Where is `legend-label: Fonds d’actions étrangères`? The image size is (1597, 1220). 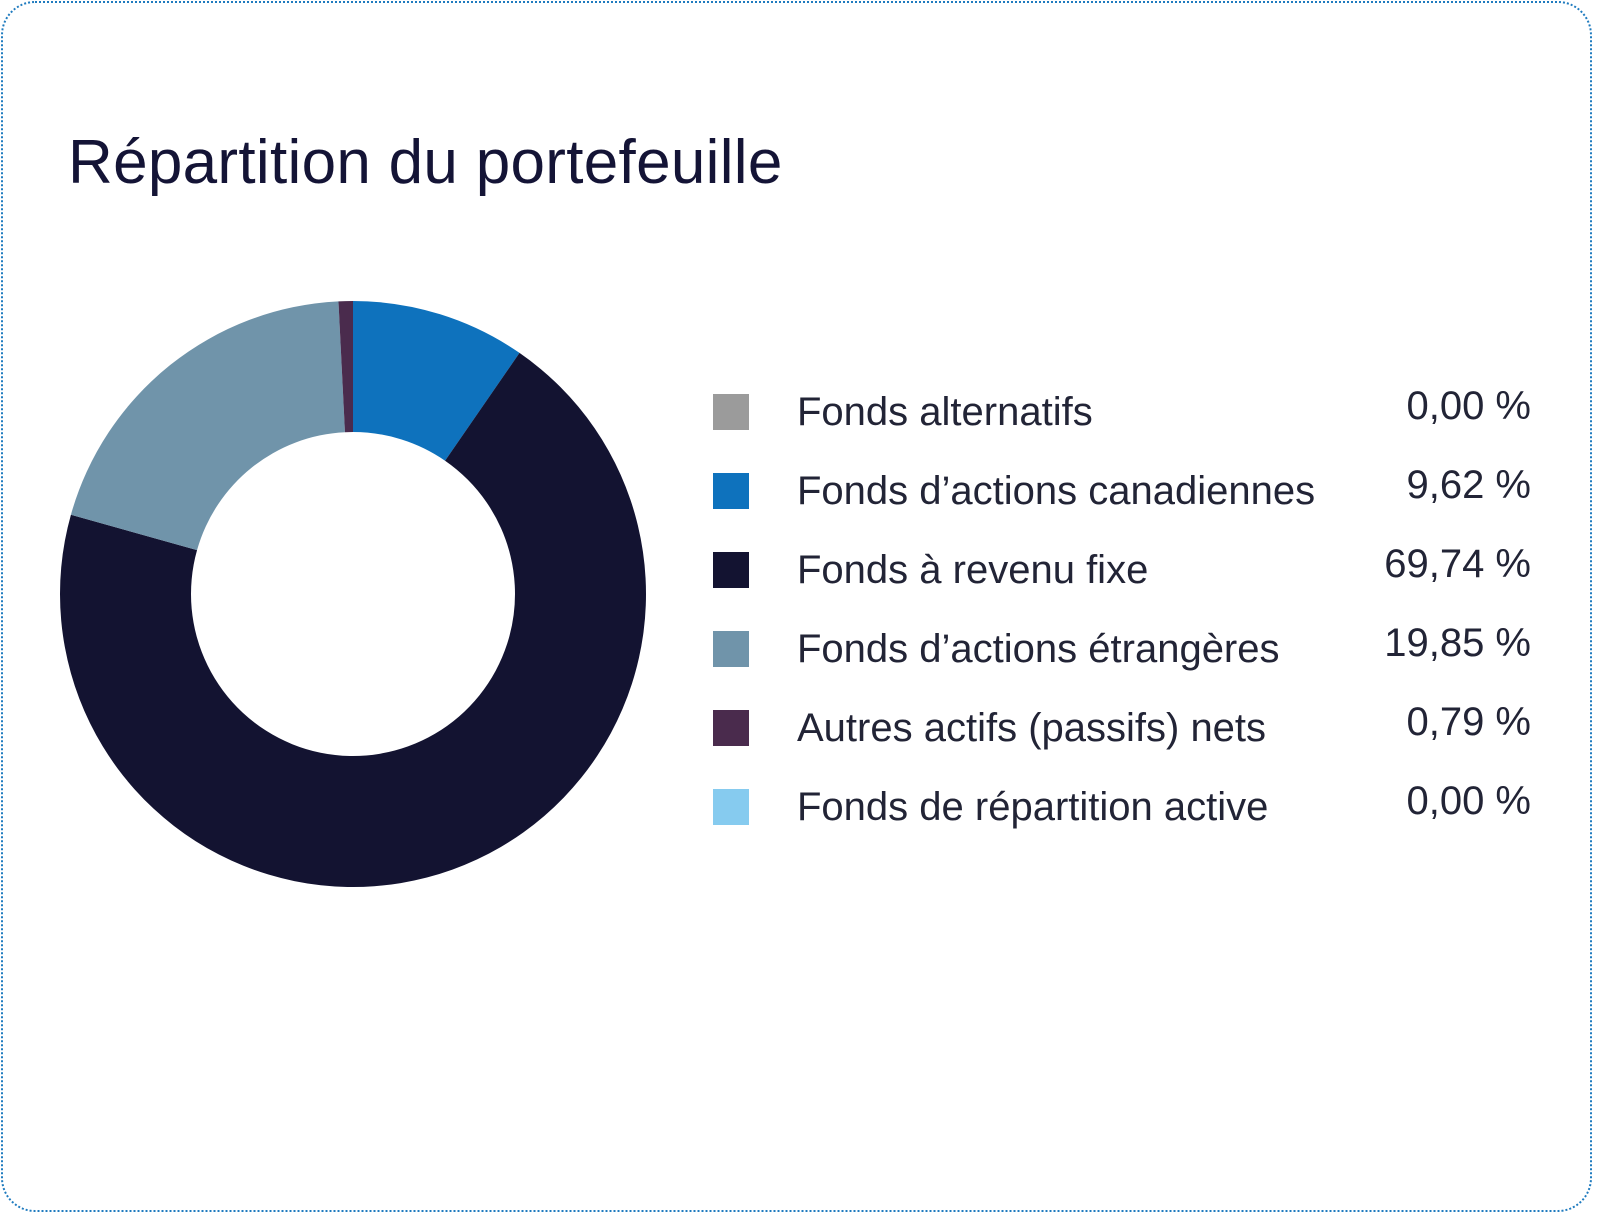 legend-label: Fonds d’actions étrangères is located at coordinates (1038, 649).